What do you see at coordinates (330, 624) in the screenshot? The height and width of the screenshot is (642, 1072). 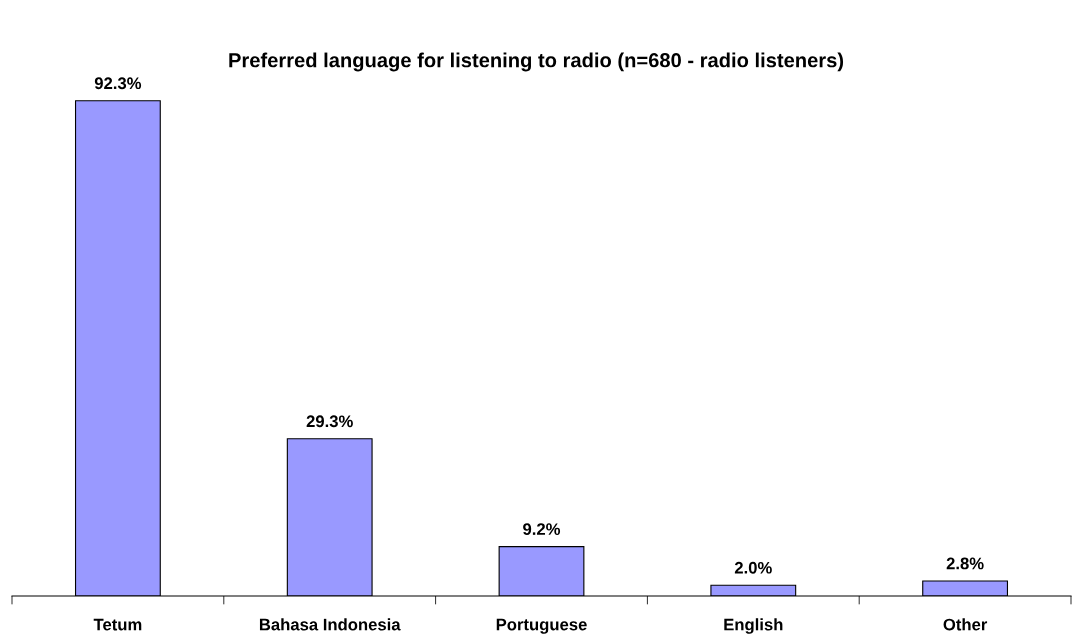 I see `x-tick-label: Bahasa Indonesia` at bounding box center [330, 624].